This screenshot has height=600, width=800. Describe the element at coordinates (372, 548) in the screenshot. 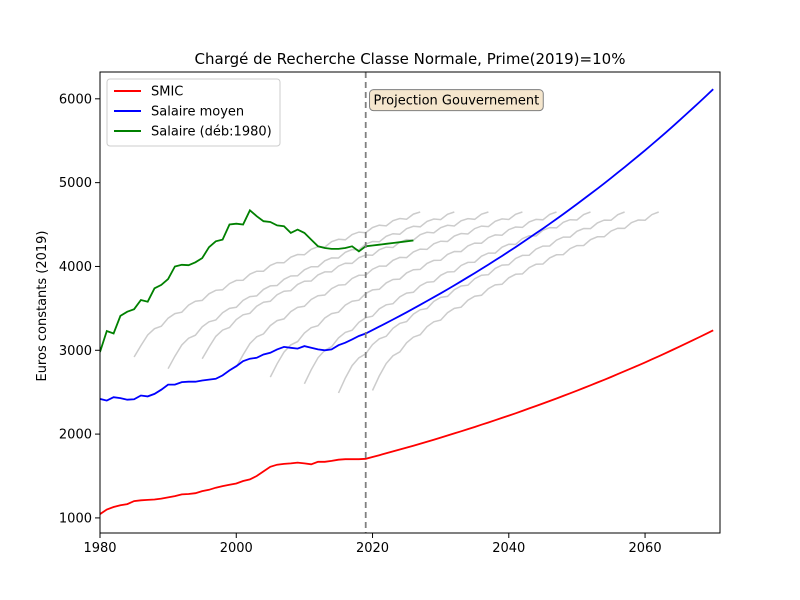

I see `x-tick-label: 2020` at that location.